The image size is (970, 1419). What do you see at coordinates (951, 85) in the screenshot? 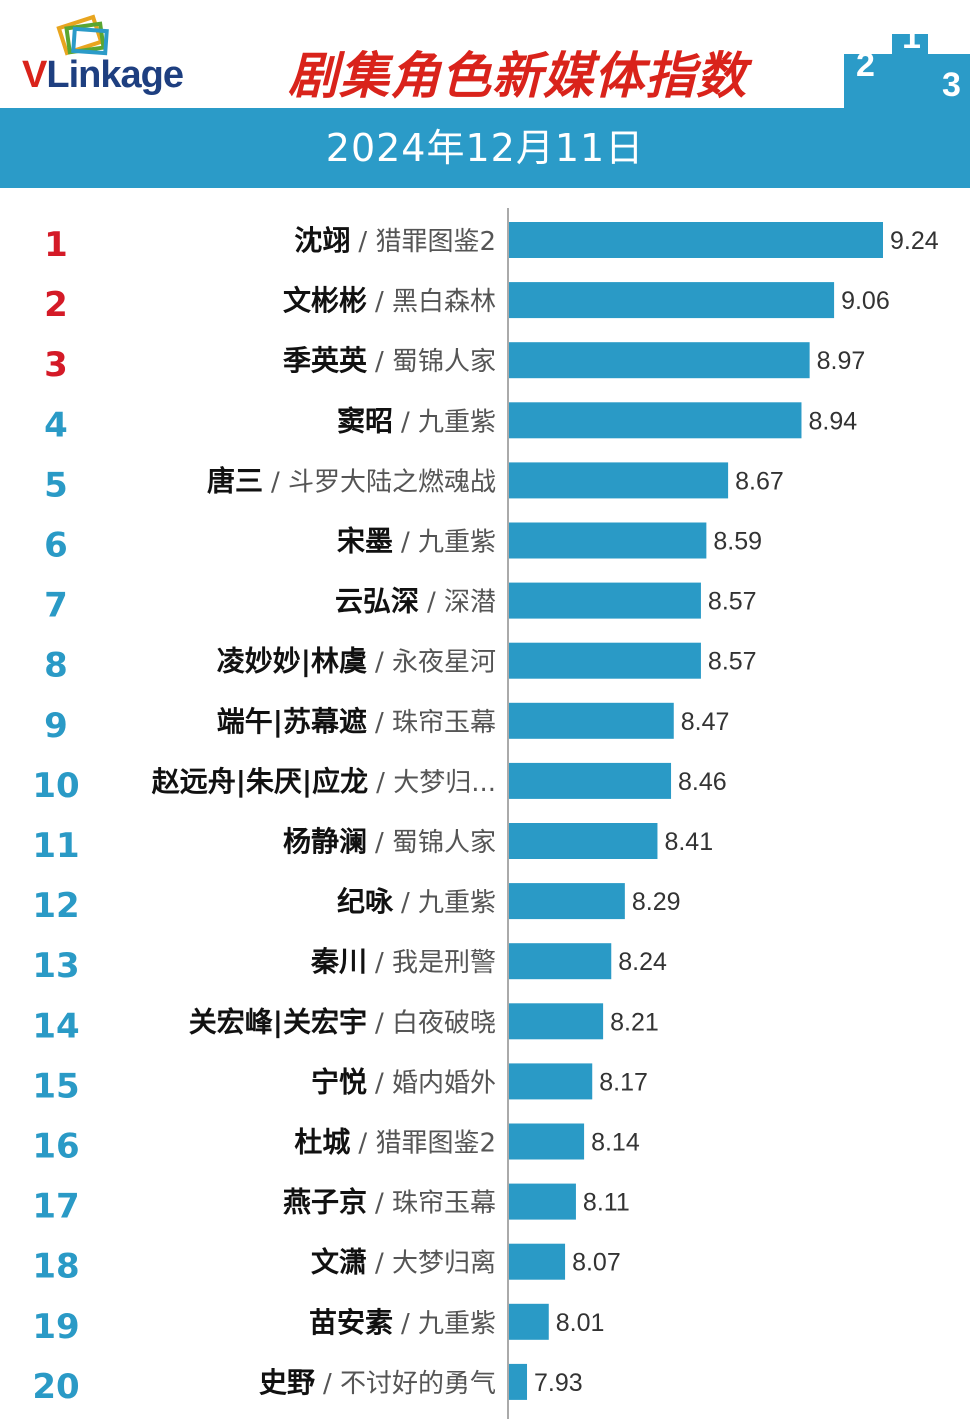
I see `podium-number-3: 3` at bounding box center [951, 85].